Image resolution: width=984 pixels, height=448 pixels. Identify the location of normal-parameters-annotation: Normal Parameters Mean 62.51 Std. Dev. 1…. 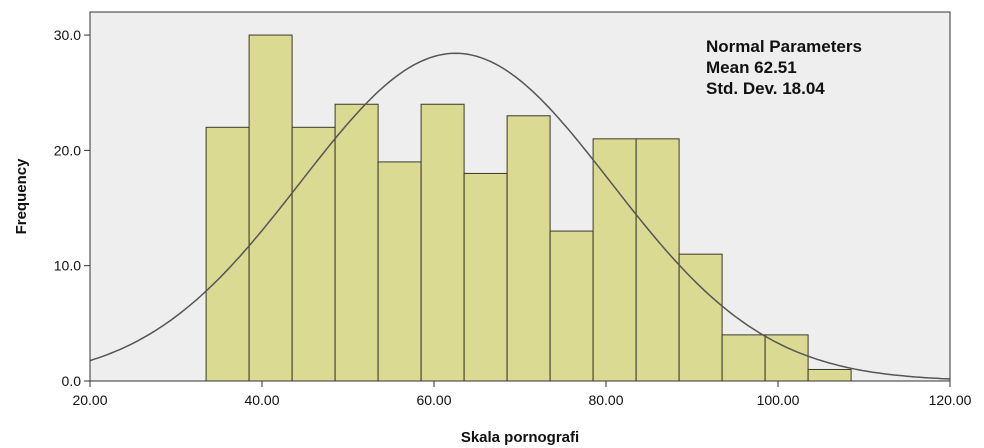
(784, 67).